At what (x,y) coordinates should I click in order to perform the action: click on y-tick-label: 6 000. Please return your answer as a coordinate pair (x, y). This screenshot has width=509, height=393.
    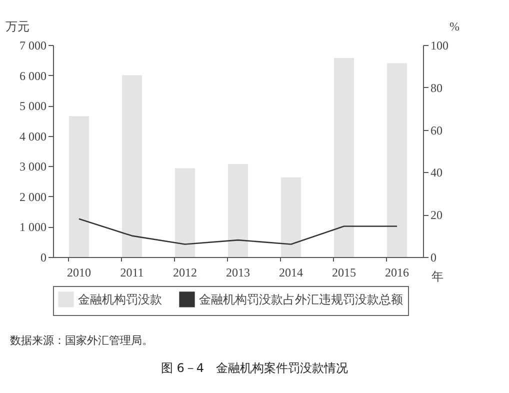
    Looking at the image, I should click on (33, 75).